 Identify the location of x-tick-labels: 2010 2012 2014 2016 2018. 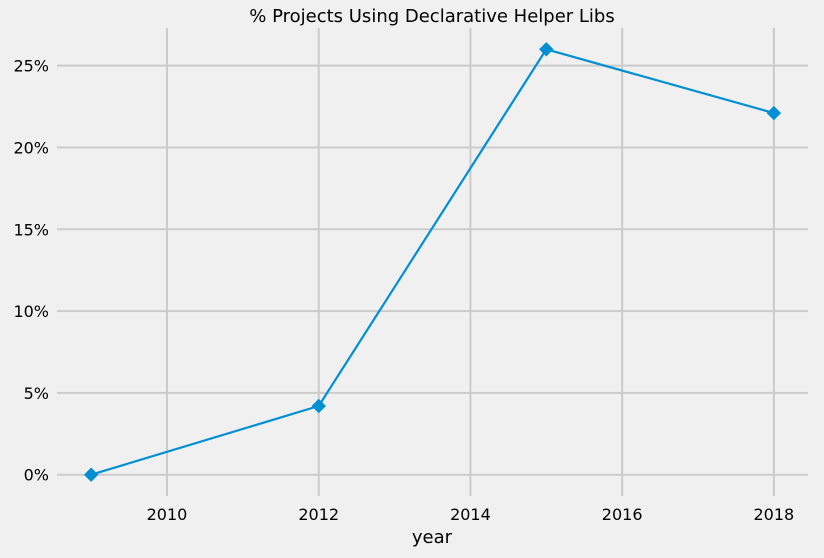
(471, 514).